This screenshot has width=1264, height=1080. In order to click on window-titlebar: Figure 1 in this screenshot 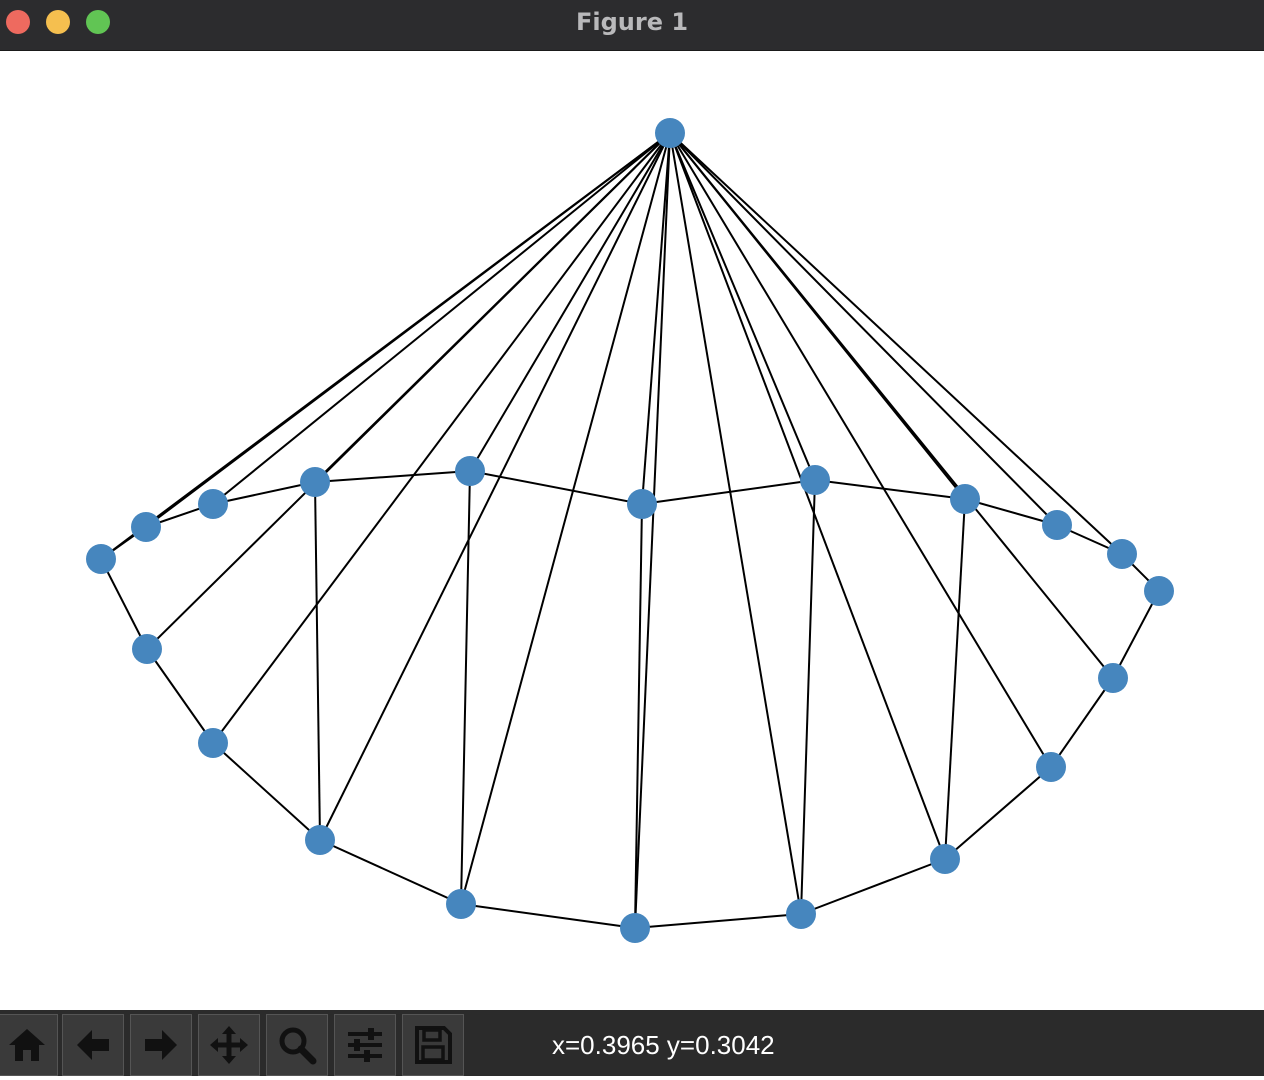, I will do `click(632, 25)`.